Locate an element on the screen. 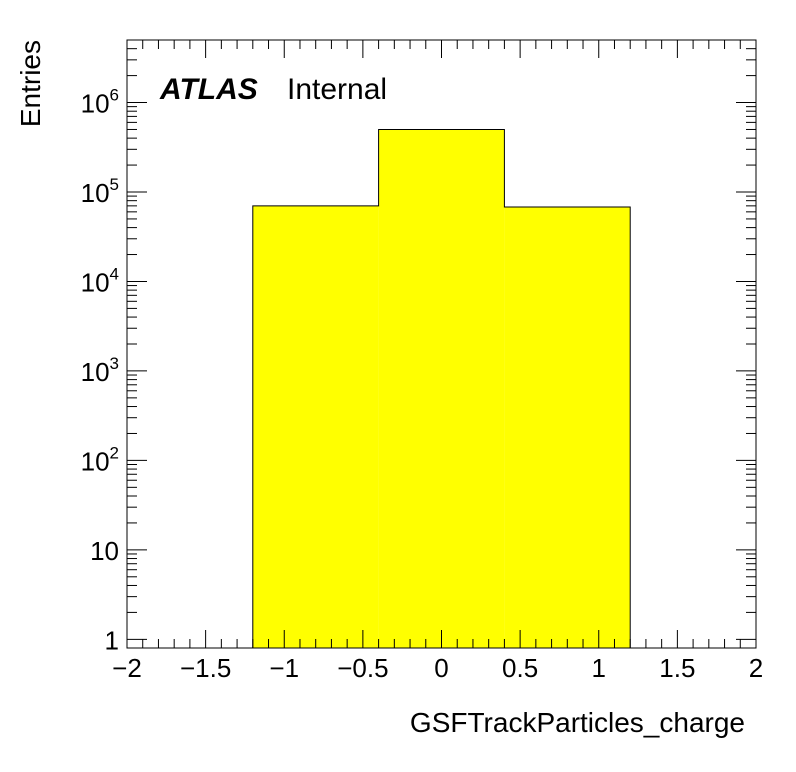 The width and height of the screenshot is (796, 772). x-tick-labels: −2 −1.5 −1 −0.5 0 0.5 1 1.5 2 is located at coordinates (437, 668).